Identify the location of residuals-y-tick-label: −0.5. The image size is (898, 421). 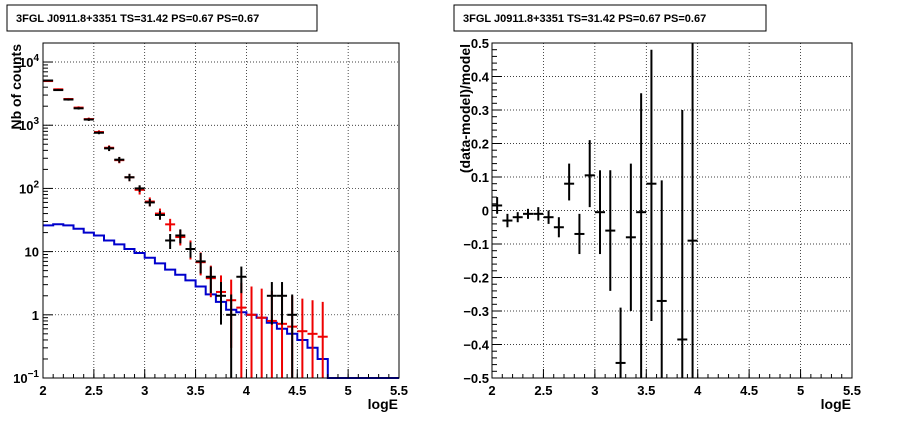
(476, 378).